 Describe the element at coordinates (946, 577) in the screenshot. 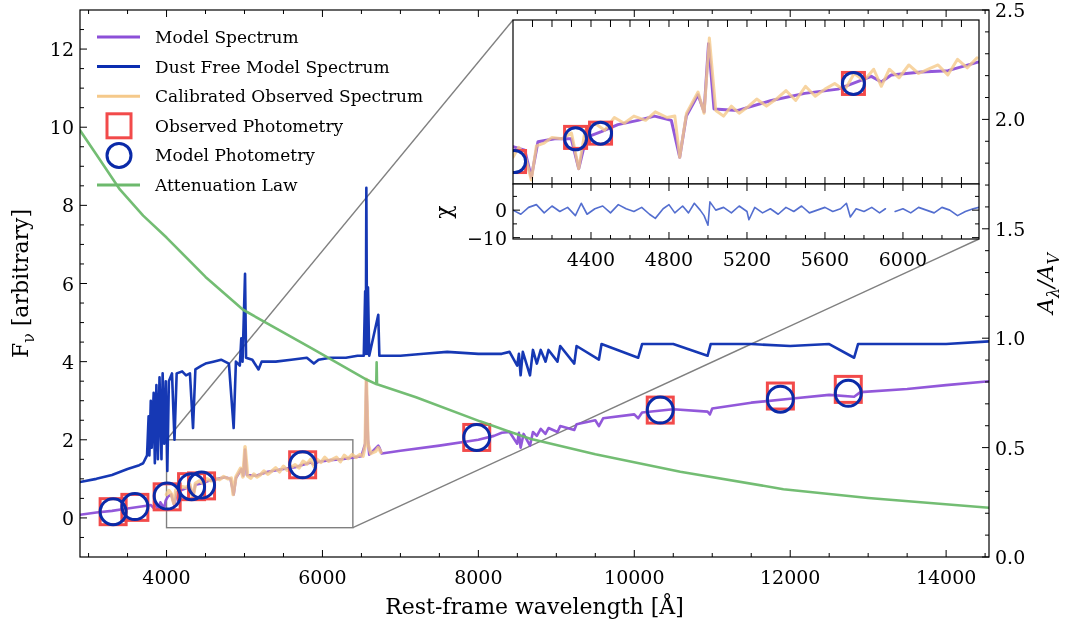

I see `x-tick-label: 14000` at that location.